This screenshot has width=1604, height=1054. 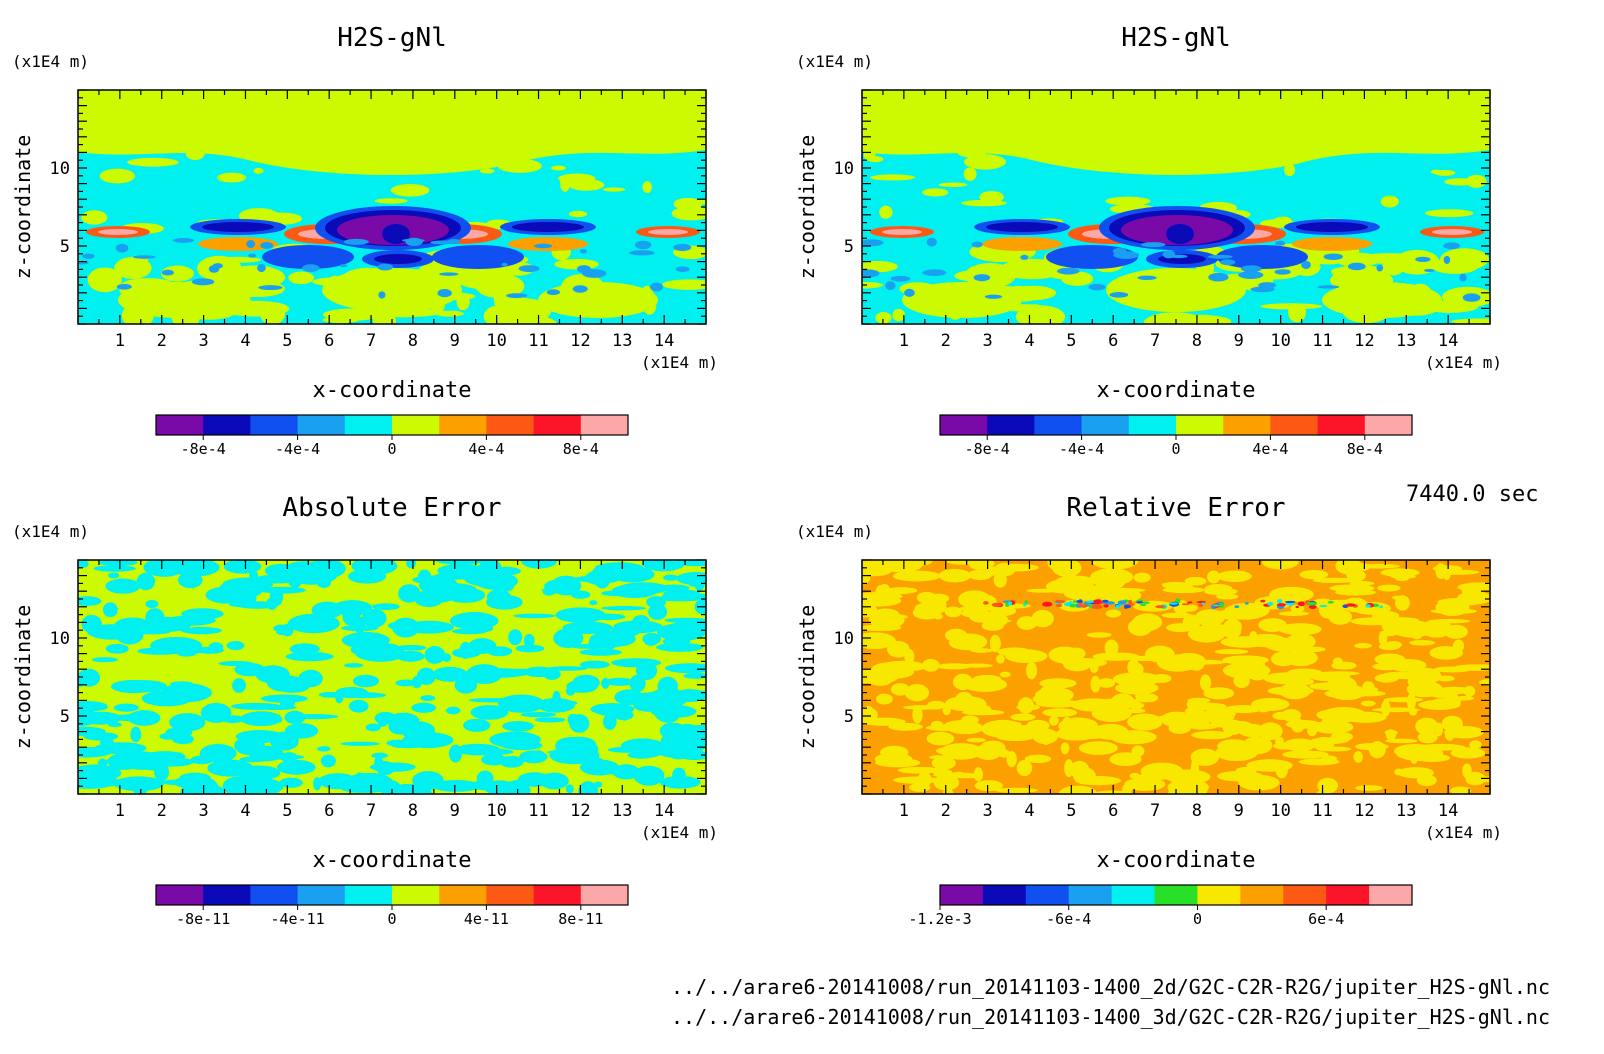 I want to click on colorbar-tick-label: -6e-4, so click(x=1068, y=919).